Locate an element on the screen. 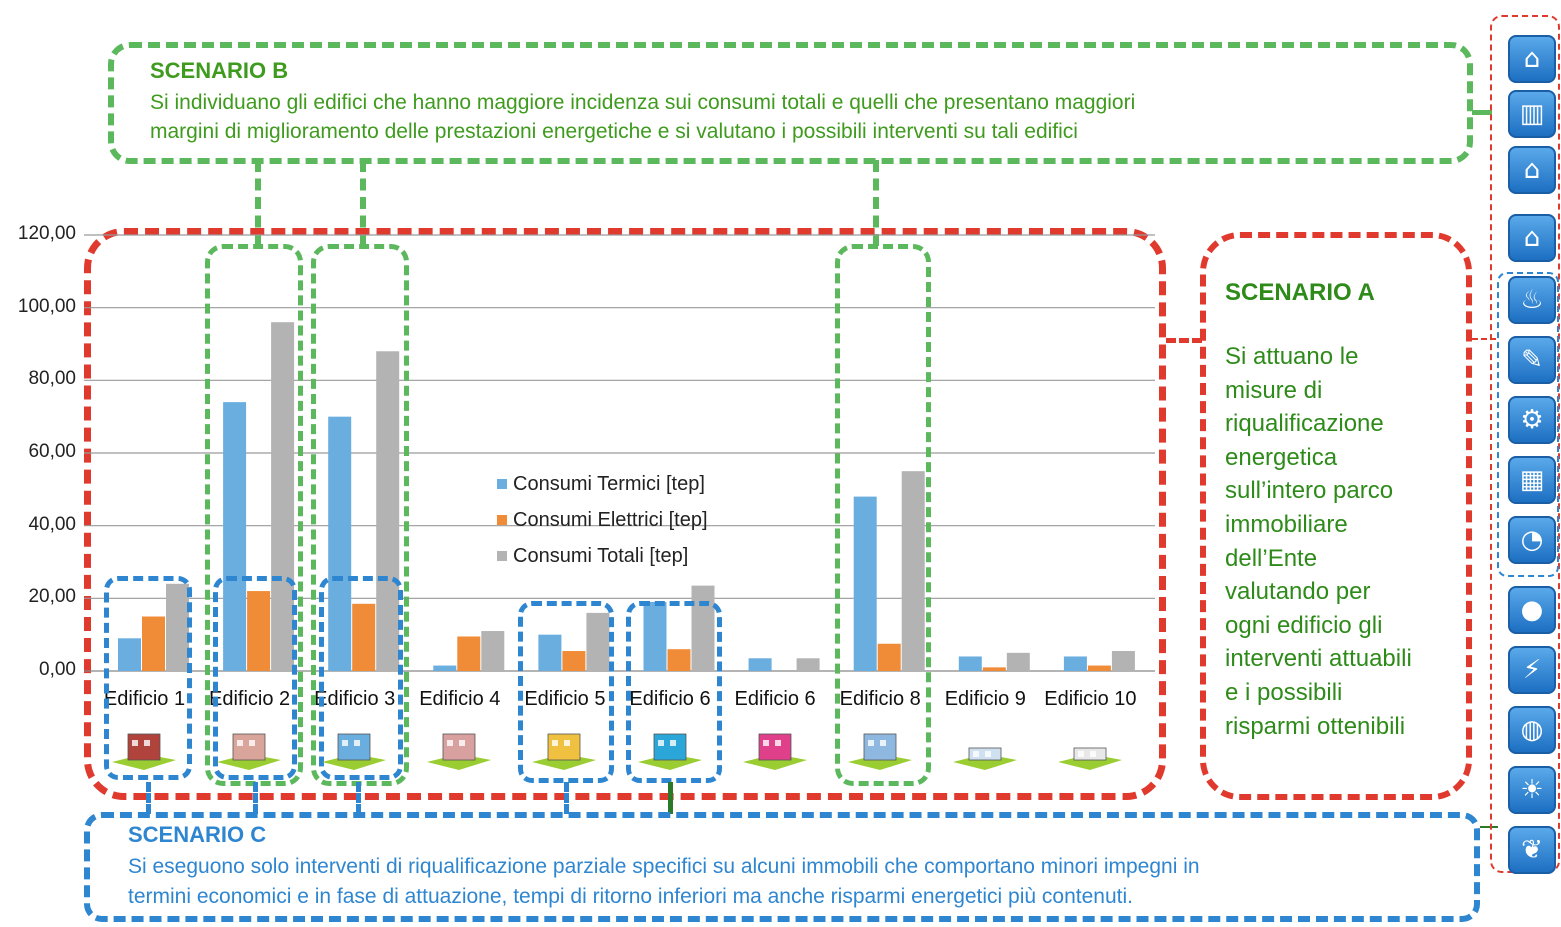 This screenshot has height=927, width=1561. legend-swatch-elettrici is located at coordinates (502, 520).